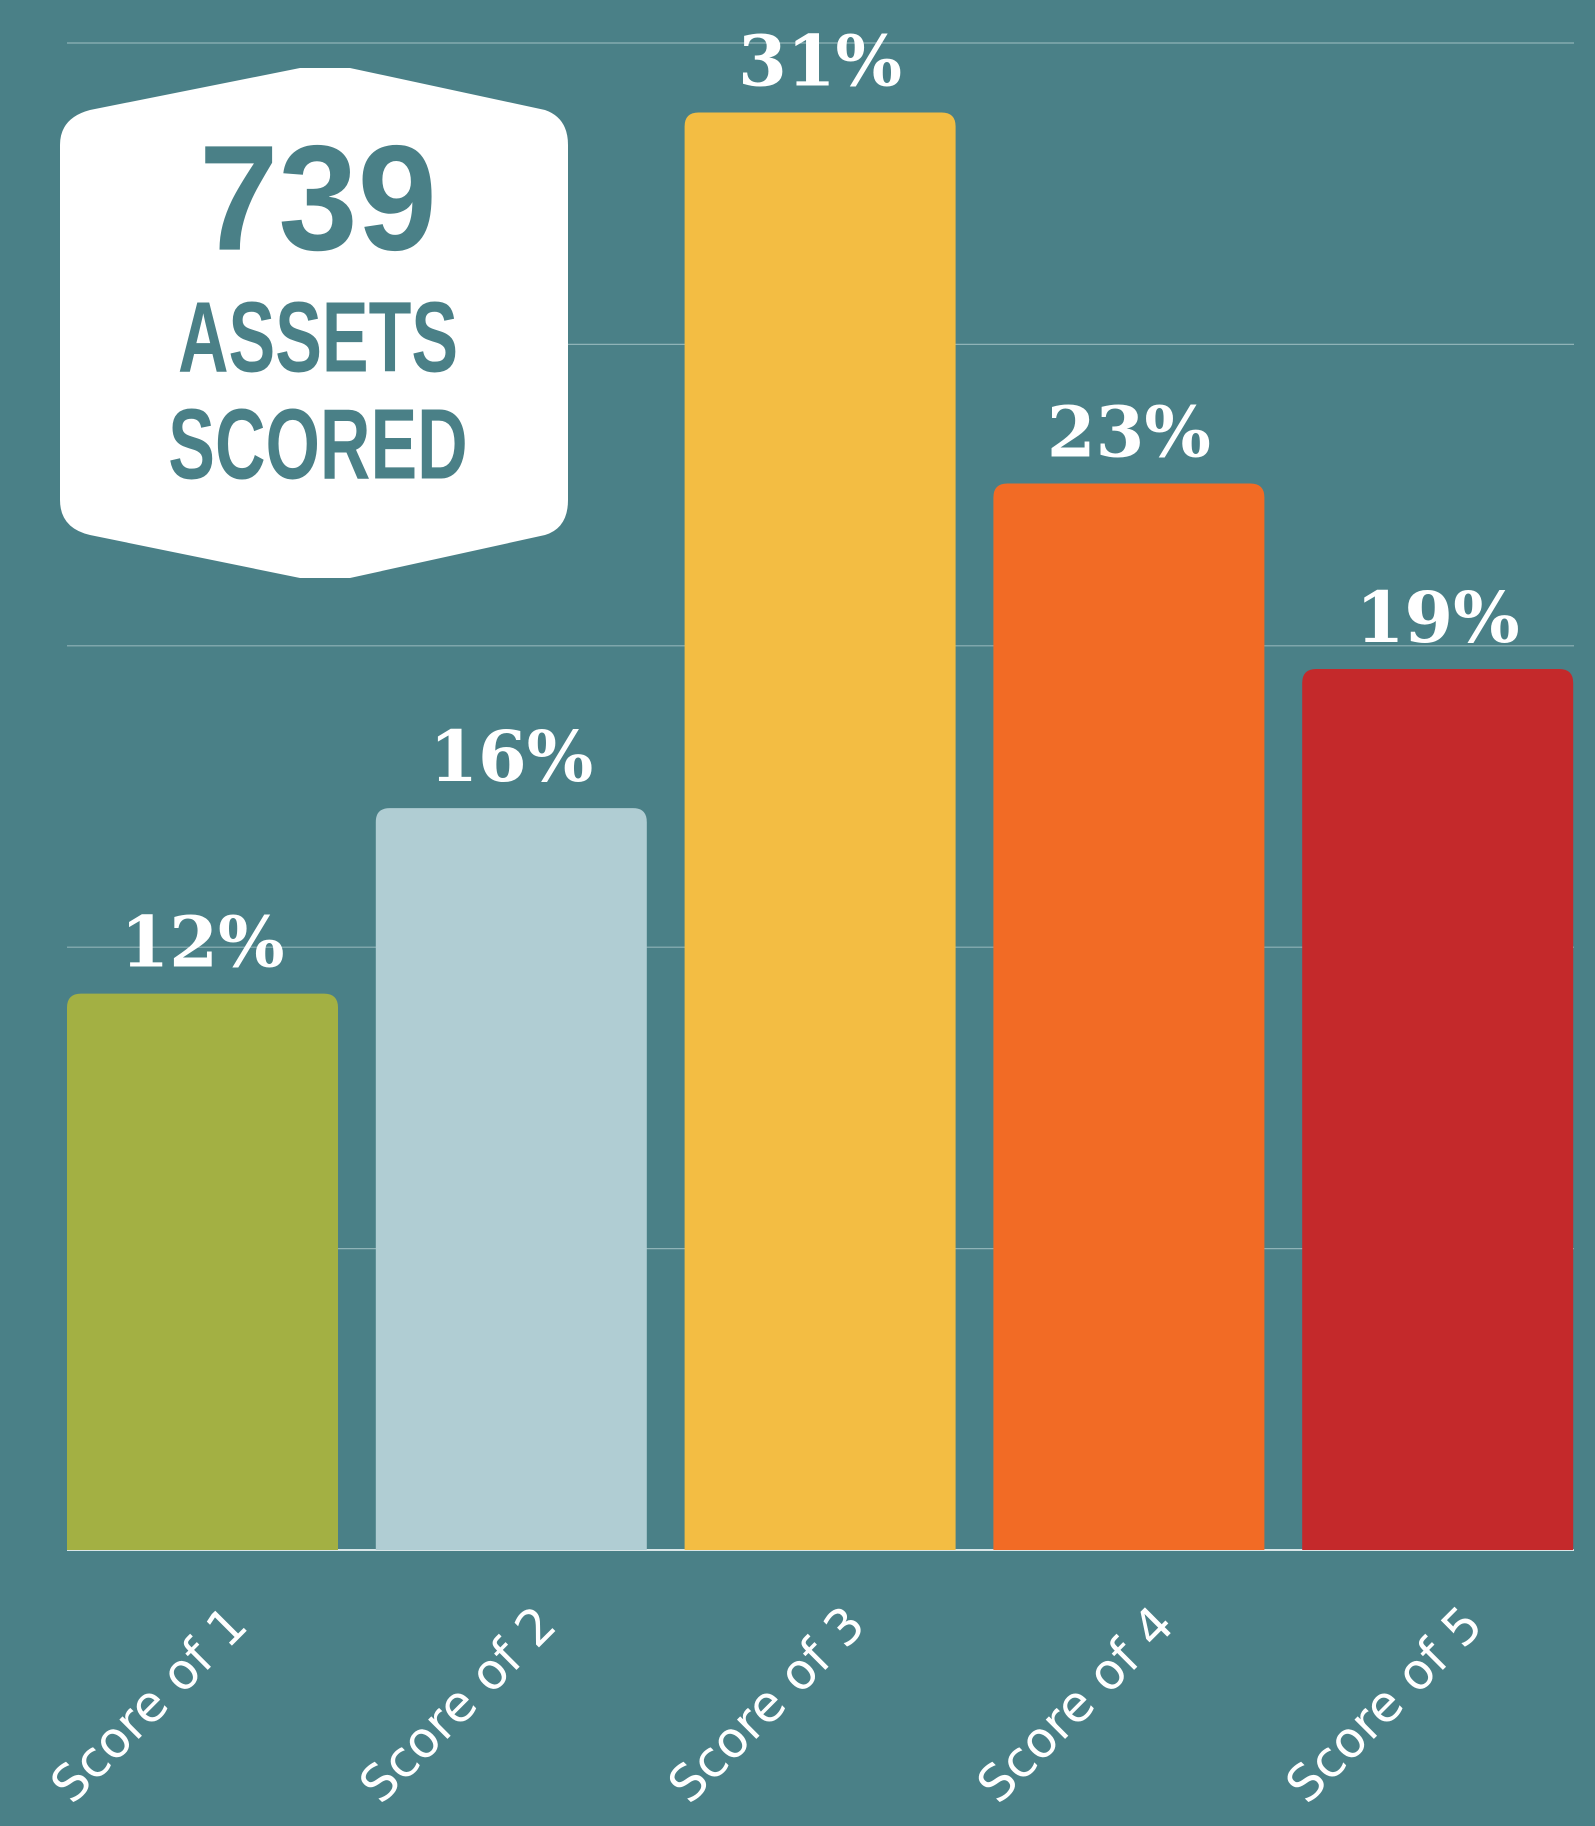  I want to click on data-label: 12%, so click(203, 942).